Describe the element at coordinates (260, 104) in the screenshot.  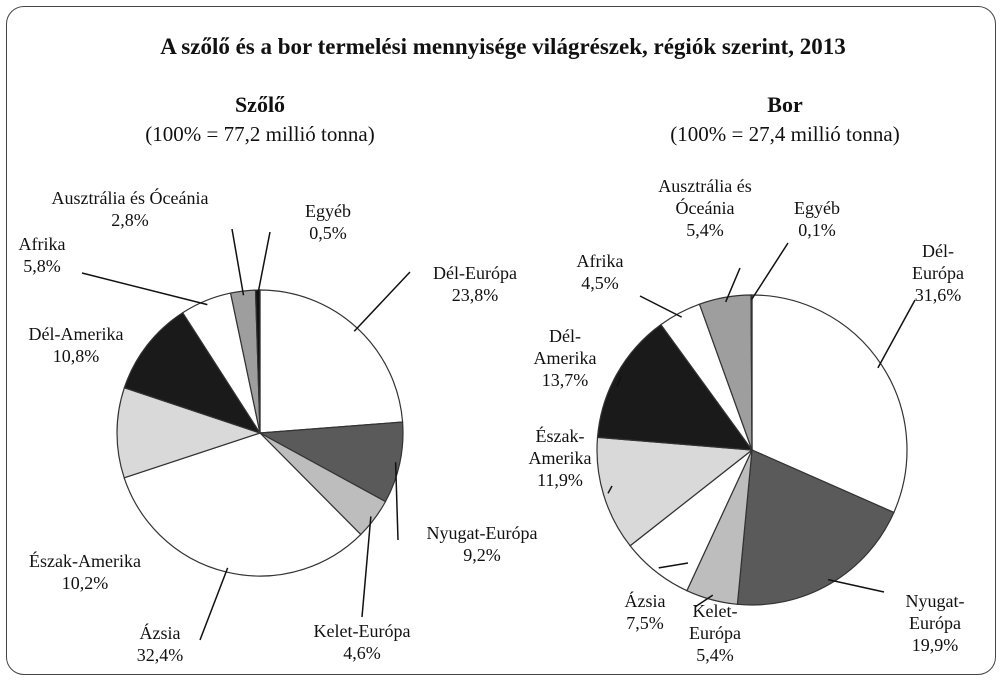
I see `pie-title: Szőlő` at that location.